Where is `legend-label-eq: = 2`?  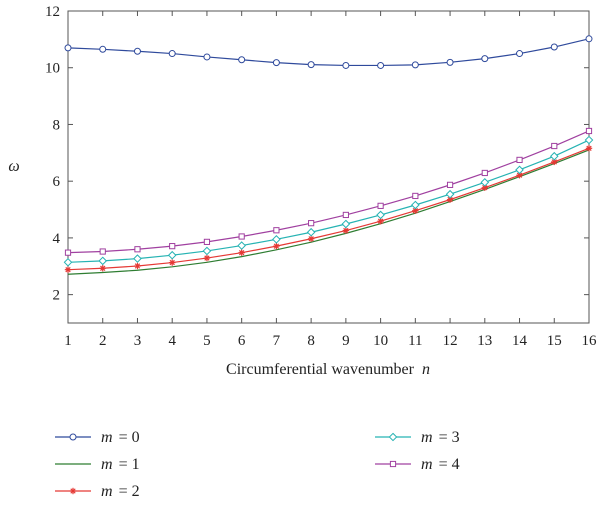
legend-label-eq: = 2 is located at coordinates (129, 491).